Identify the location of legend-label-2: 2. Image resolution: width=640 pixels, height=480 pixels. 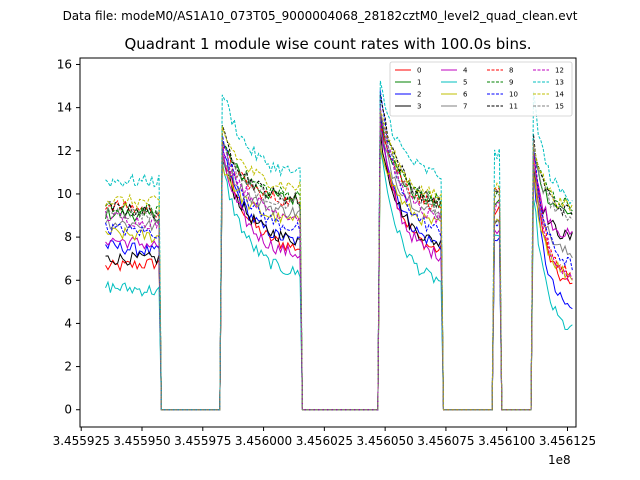
(419, 95).